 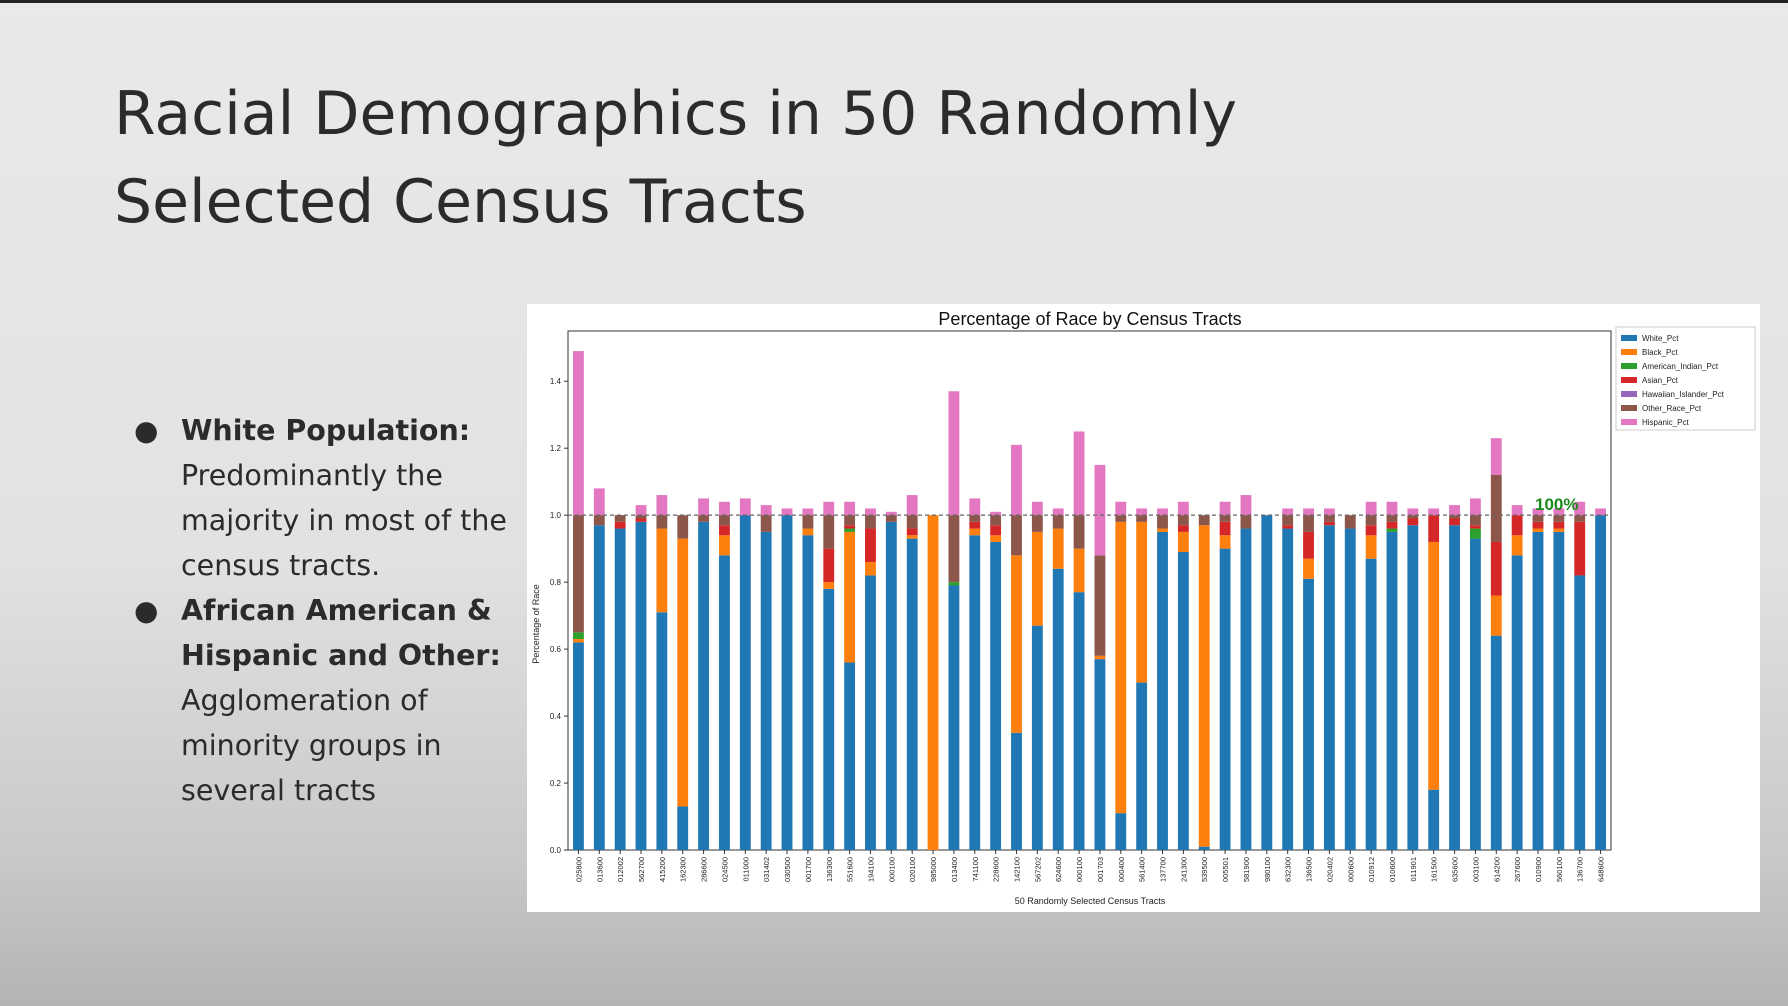 What do you see at coordinates (1329, 869) in the screenshot?
I see `x-tick-label: 020402` at bounding box center [1329, 869].